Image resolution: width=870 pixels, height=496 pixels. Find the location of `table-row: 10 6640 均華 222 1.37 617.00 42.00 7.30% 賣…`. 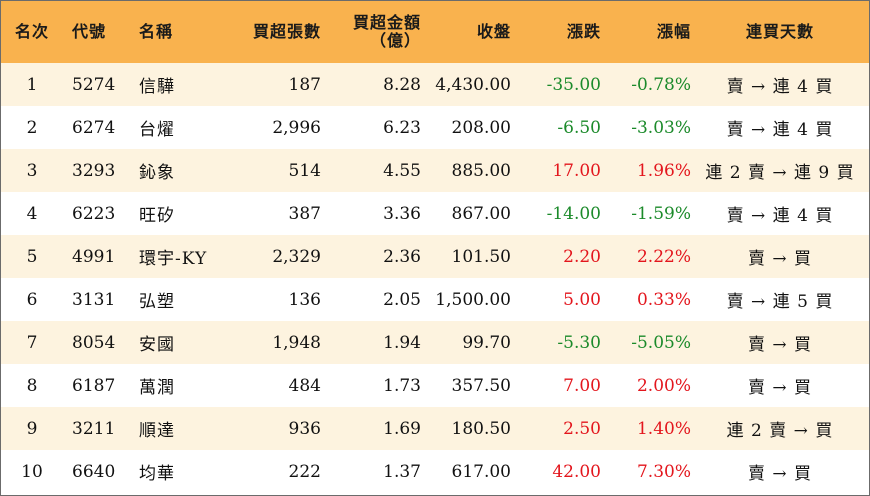

table-row: 10 6640 均華 222 1.37 617.00 42.00 7.30% 賣… is located at coordinates (435, 471).